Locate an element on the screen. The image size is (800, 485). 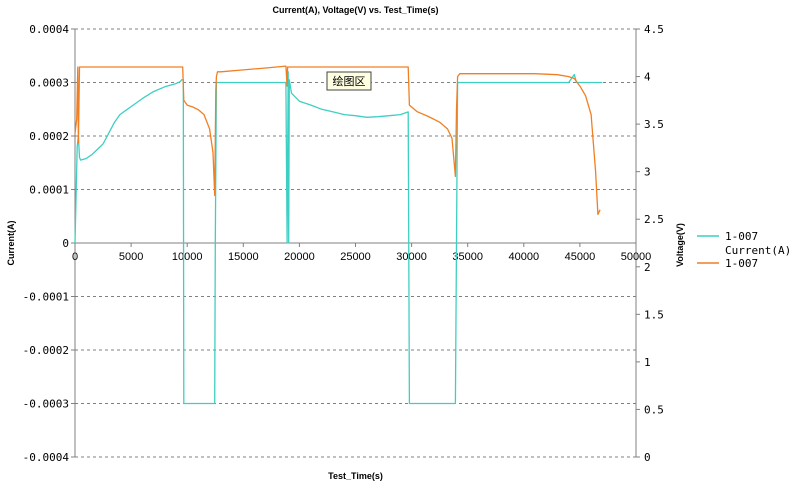
y-right-tick-label: 3 is located at coordinates (647, 172).